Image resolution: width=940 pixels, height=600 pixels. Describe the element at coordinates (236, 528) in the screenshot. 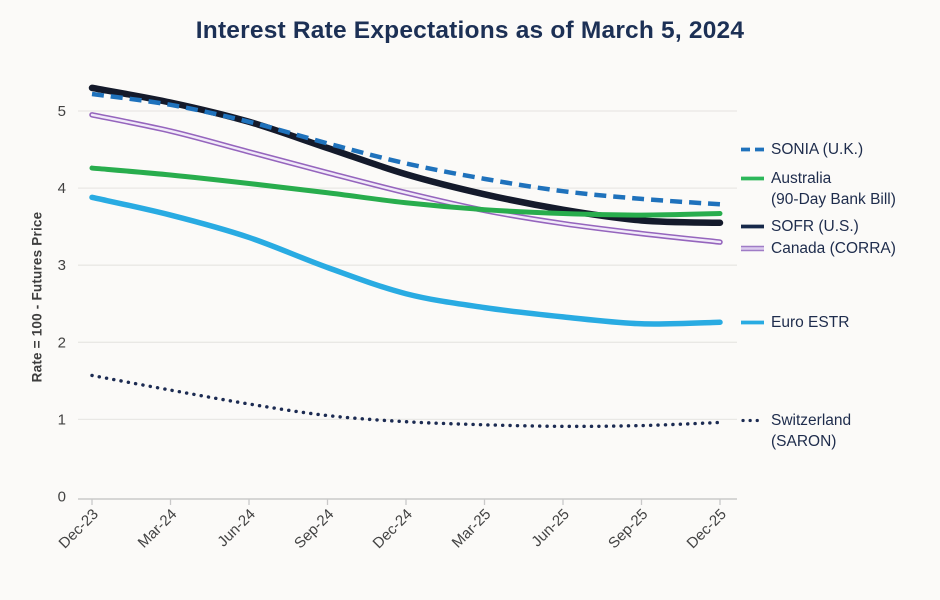

I see `x-tick-label: Jun-24` at that location.